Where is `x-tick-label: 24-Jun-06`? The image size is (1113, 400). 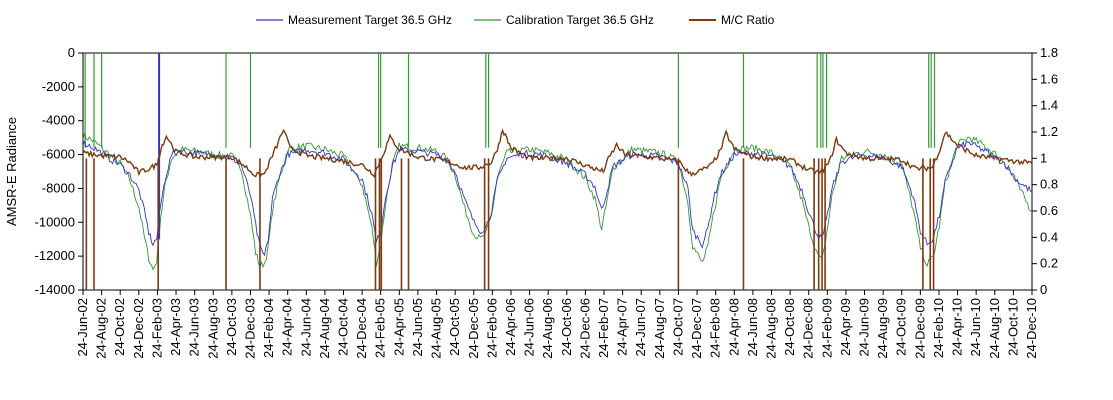 x-tick-label: 24-Jun-06 is located at coordinates (529, 327).